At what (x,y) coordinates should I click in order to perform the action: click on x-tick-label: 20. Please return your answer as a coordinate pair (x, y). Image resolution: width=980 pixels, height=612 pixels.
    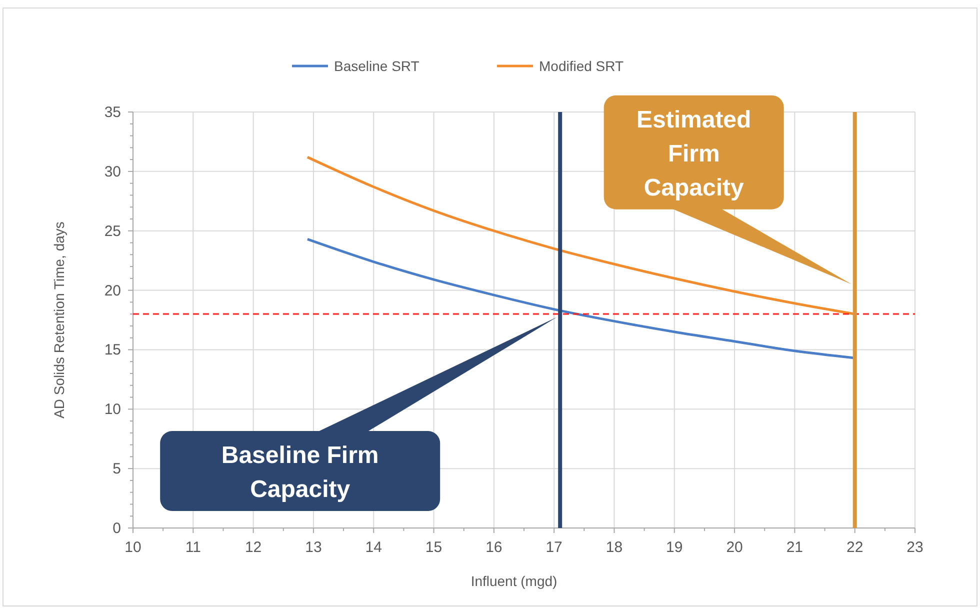
    Looking at the image, I should click on (734, 547).